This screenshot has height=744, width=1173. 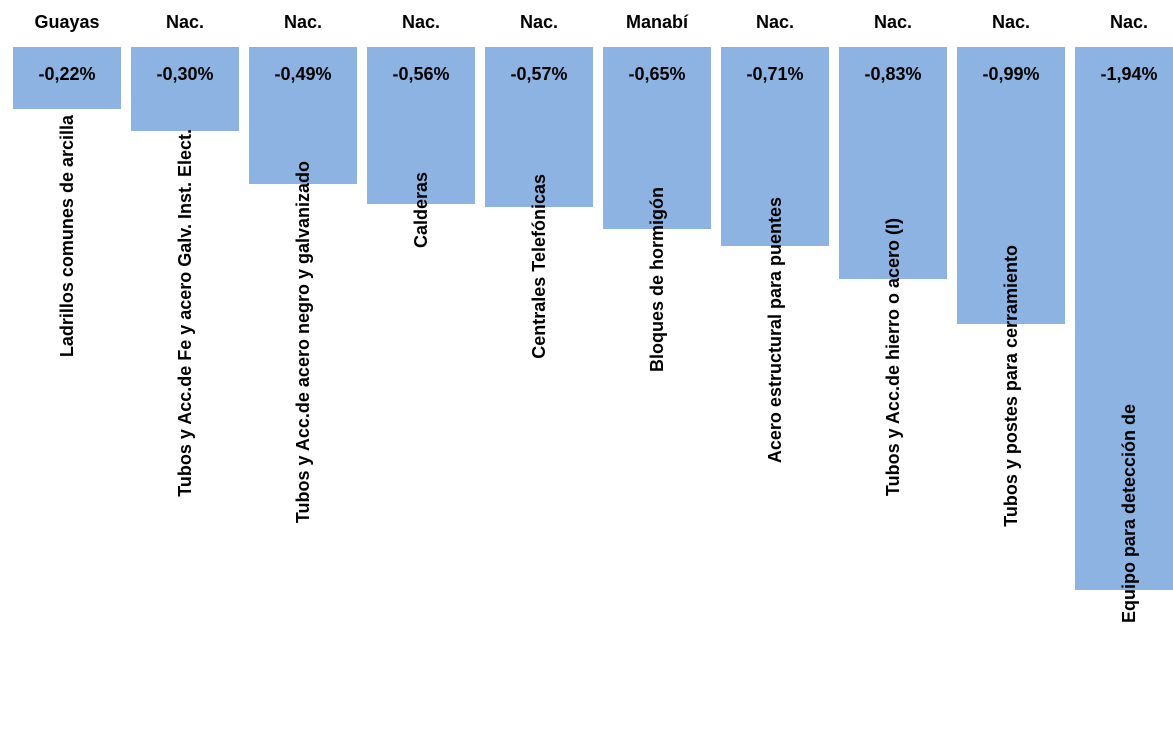 What do you see at coordinates (539, 74) in the screenshot?
I see `value-label: -0,57%` at bounding box center [539, 74].